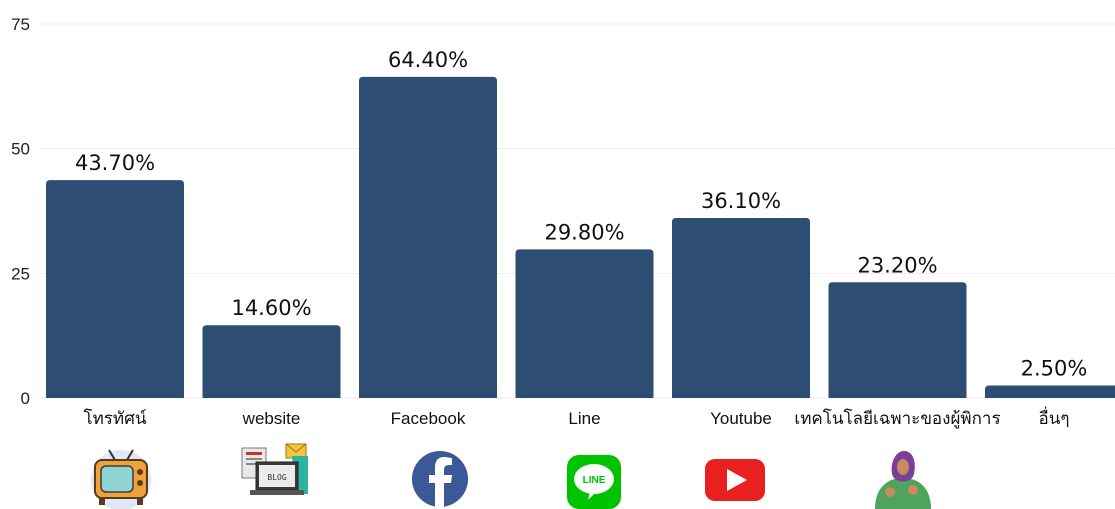 This screenshot has width=1115, height=509. What do you see at coordinates (735, 480) in the screenshot?
I see `youtube-icon` at bounding box center [735, 480].